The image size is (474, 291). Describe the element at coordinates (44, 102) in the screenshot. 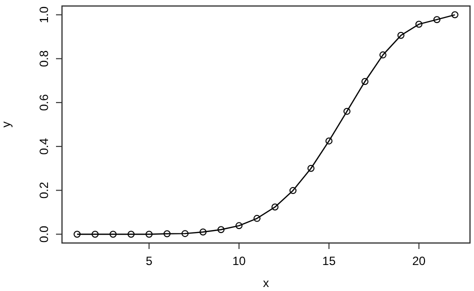

I see `y-tick-label: 0.6` at that location.